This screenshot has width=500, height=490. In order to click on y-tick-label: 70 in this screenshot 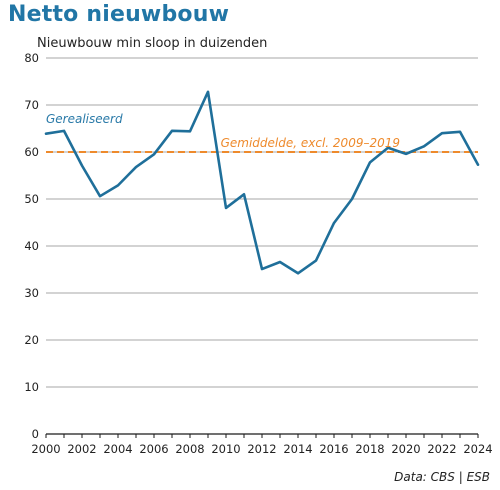, I will do `click(31, 105)`.